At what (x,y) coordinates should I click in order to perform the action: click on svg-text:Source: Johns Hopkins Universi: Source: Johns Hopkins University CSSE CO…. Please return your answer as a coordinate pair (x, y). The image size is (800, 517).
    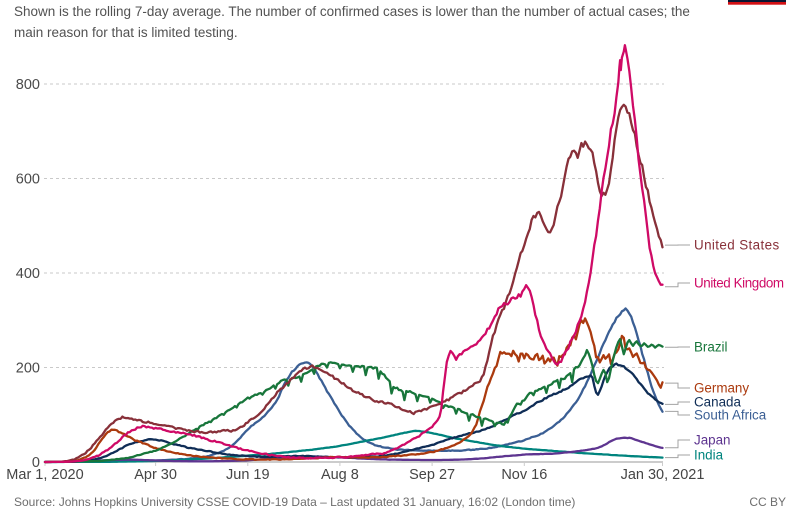
    Looking at the image, I should click on (294, 502).